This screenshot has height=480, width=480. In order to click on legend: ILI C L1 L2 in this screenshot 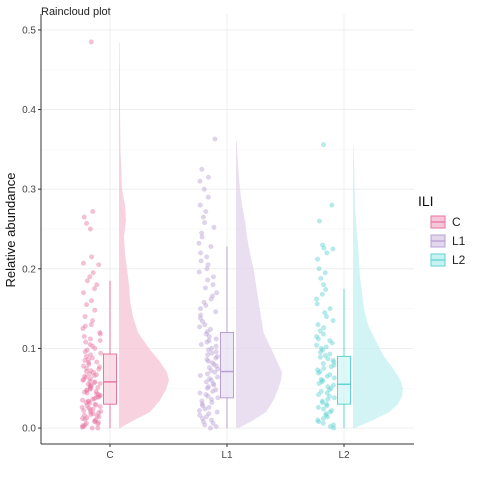, I will do `click(442, 230)`.